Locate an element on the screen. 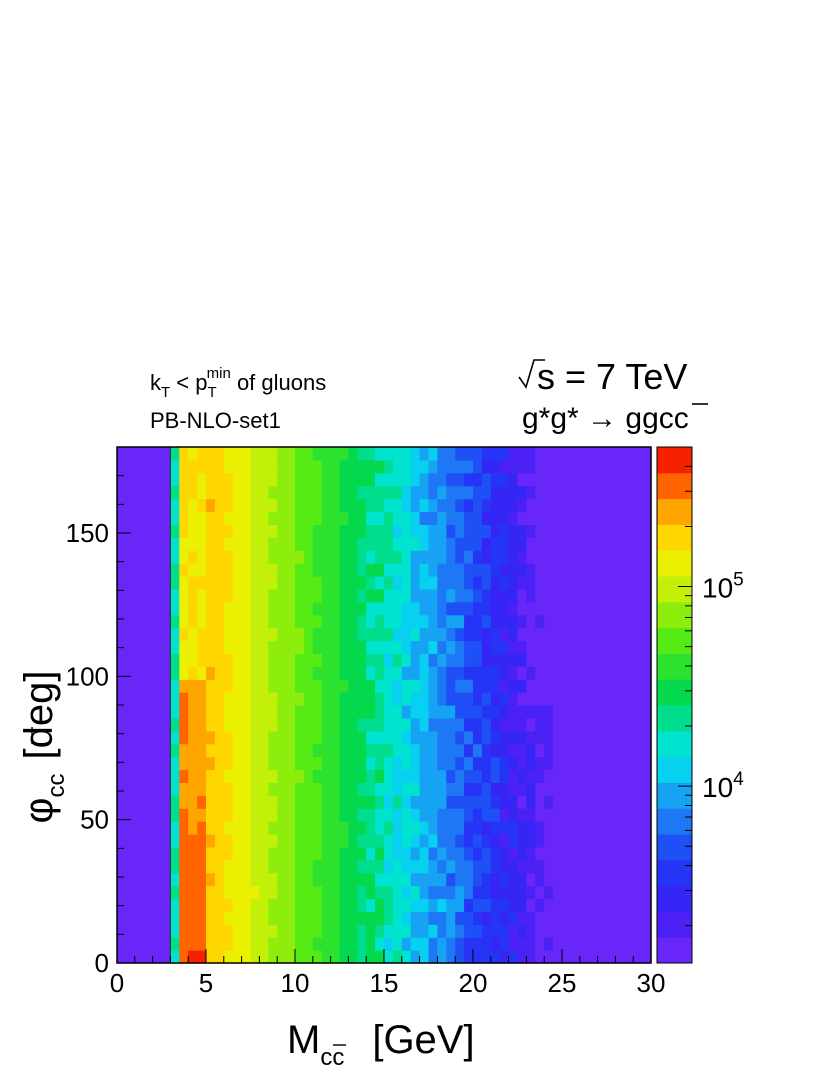  color-palette is located at coordinates (674, 705).